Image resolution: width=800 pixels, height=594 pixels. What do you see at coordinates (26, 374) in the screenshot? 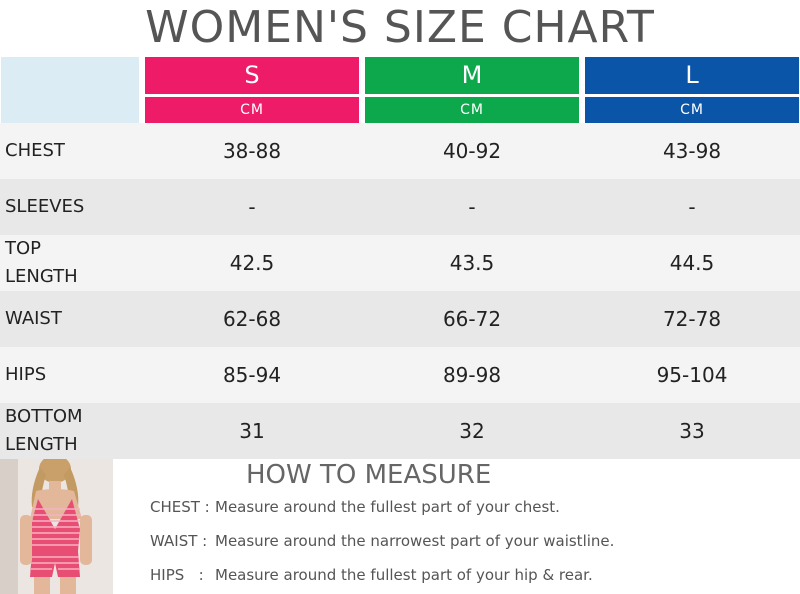
I see `row-label: HIPS` at bounding box center [26, 374].